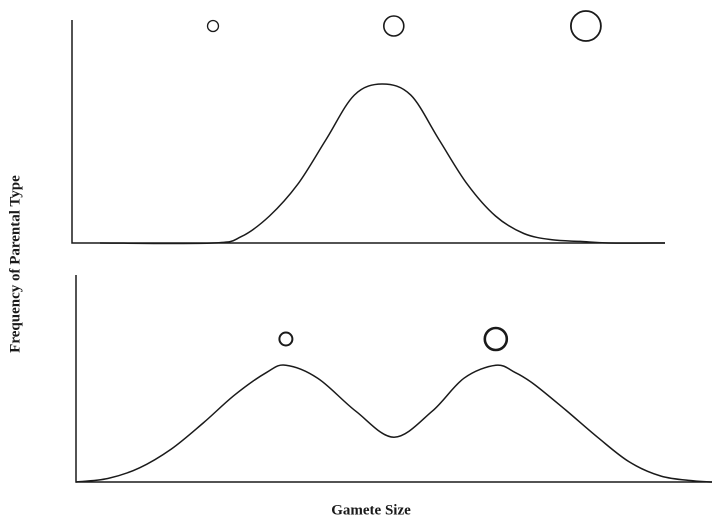  I want to click on y-axis-label: Frequency of Parental Type, so click(15, 264).